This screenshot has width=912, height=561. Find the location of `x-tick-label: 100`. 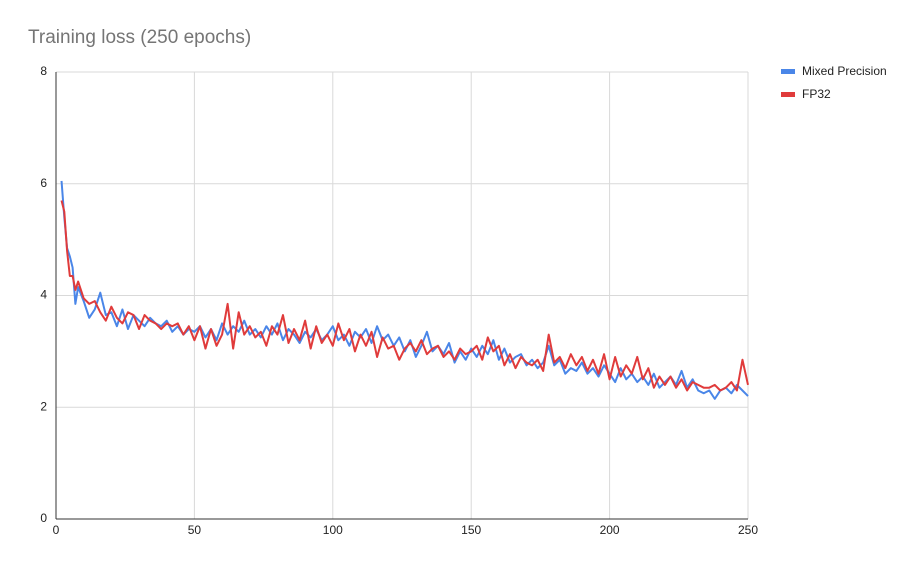

x-tick-label: 100 is located at coordinates (333, 530).